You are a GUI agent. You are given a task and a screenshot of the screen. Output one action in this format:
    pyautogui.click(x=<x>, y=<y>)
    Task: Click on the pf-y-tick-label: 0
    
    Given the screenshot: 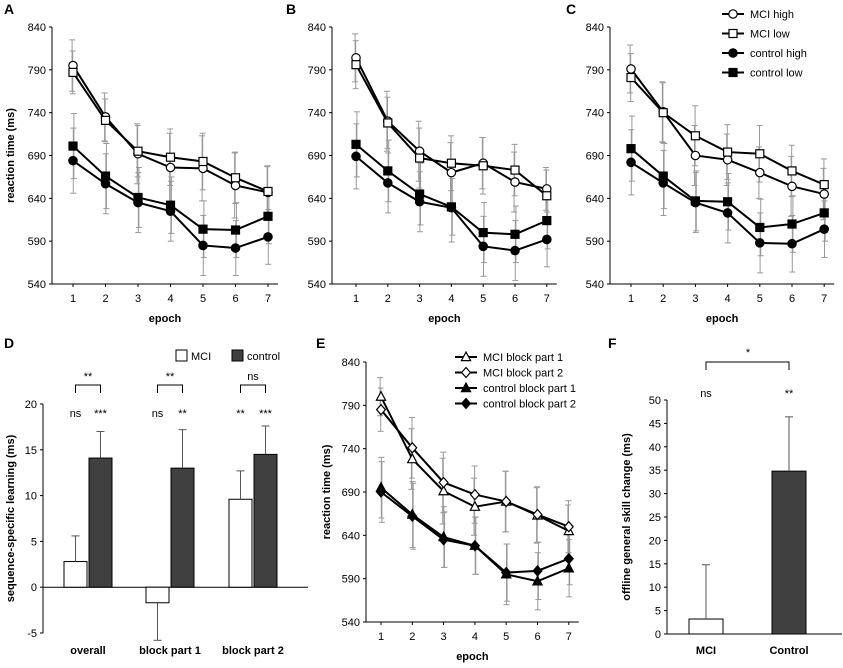 What is the action you would take?
    pyautogui.click(x=658, y=635)
    